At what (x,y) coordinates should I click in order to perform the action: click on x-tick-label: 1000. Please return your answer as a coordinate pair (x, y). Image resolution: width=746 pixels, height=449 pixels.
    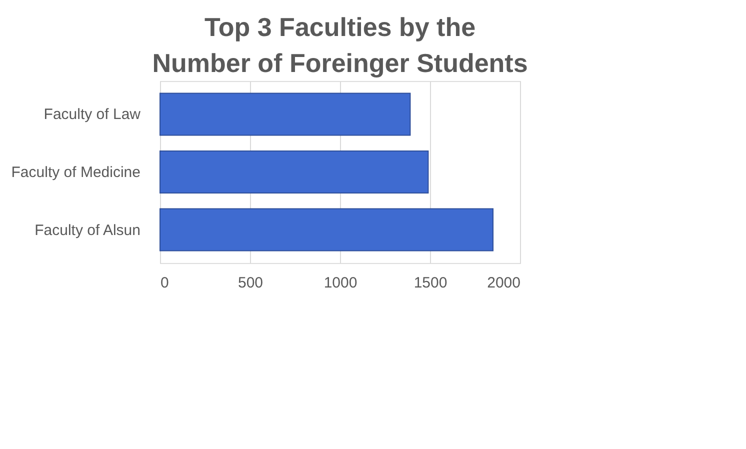
    Looking at the image, I should click on (341, 283).